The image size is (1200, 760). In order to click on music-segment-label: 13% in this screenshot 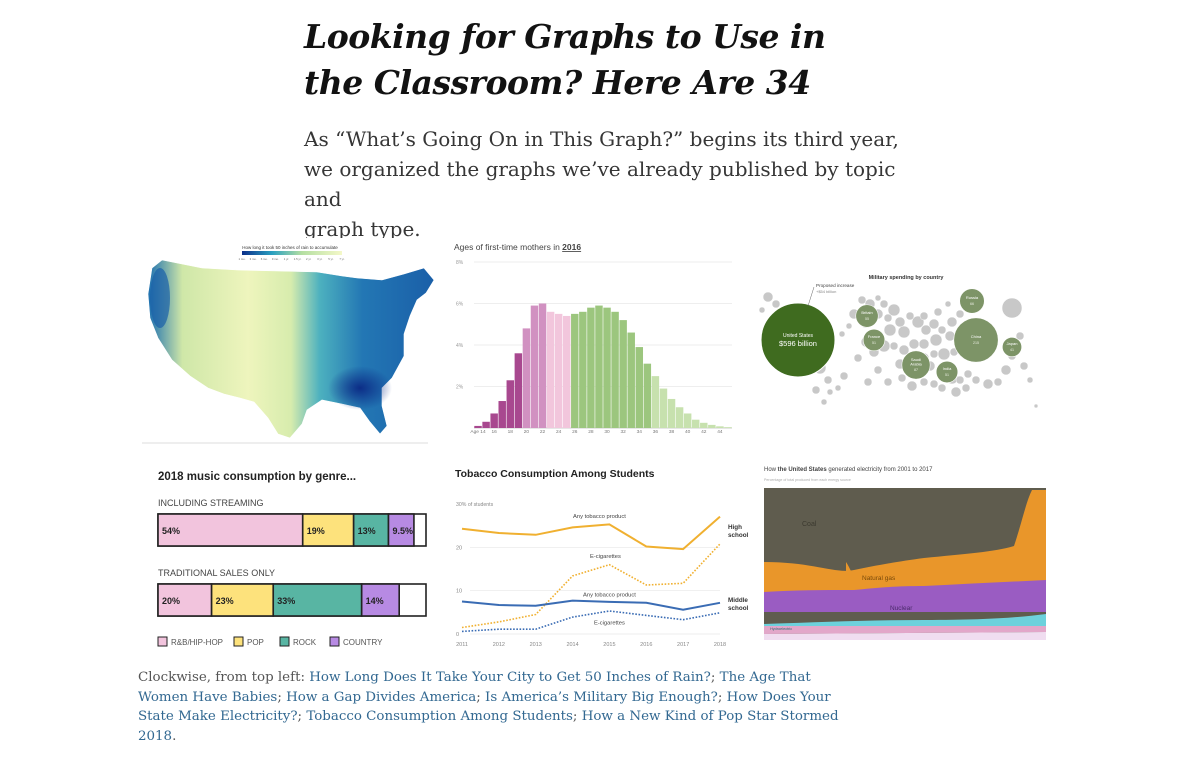, I will do `click(367, 531)`.